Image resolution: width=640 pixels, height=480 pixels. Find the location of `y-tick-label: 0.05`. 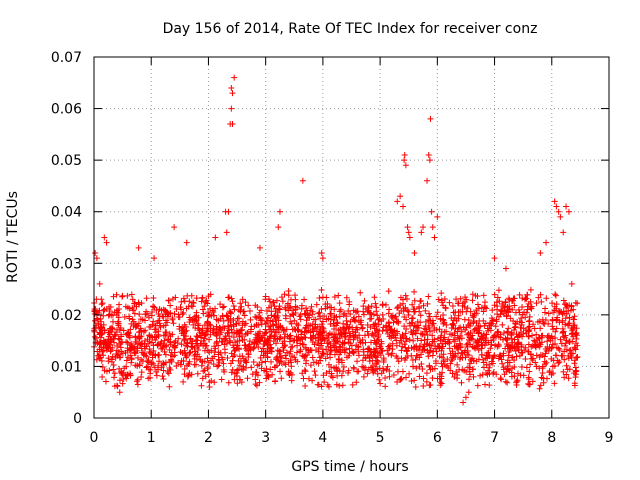

y-tick-label: 0.05 is located at coordinates (66, 161).